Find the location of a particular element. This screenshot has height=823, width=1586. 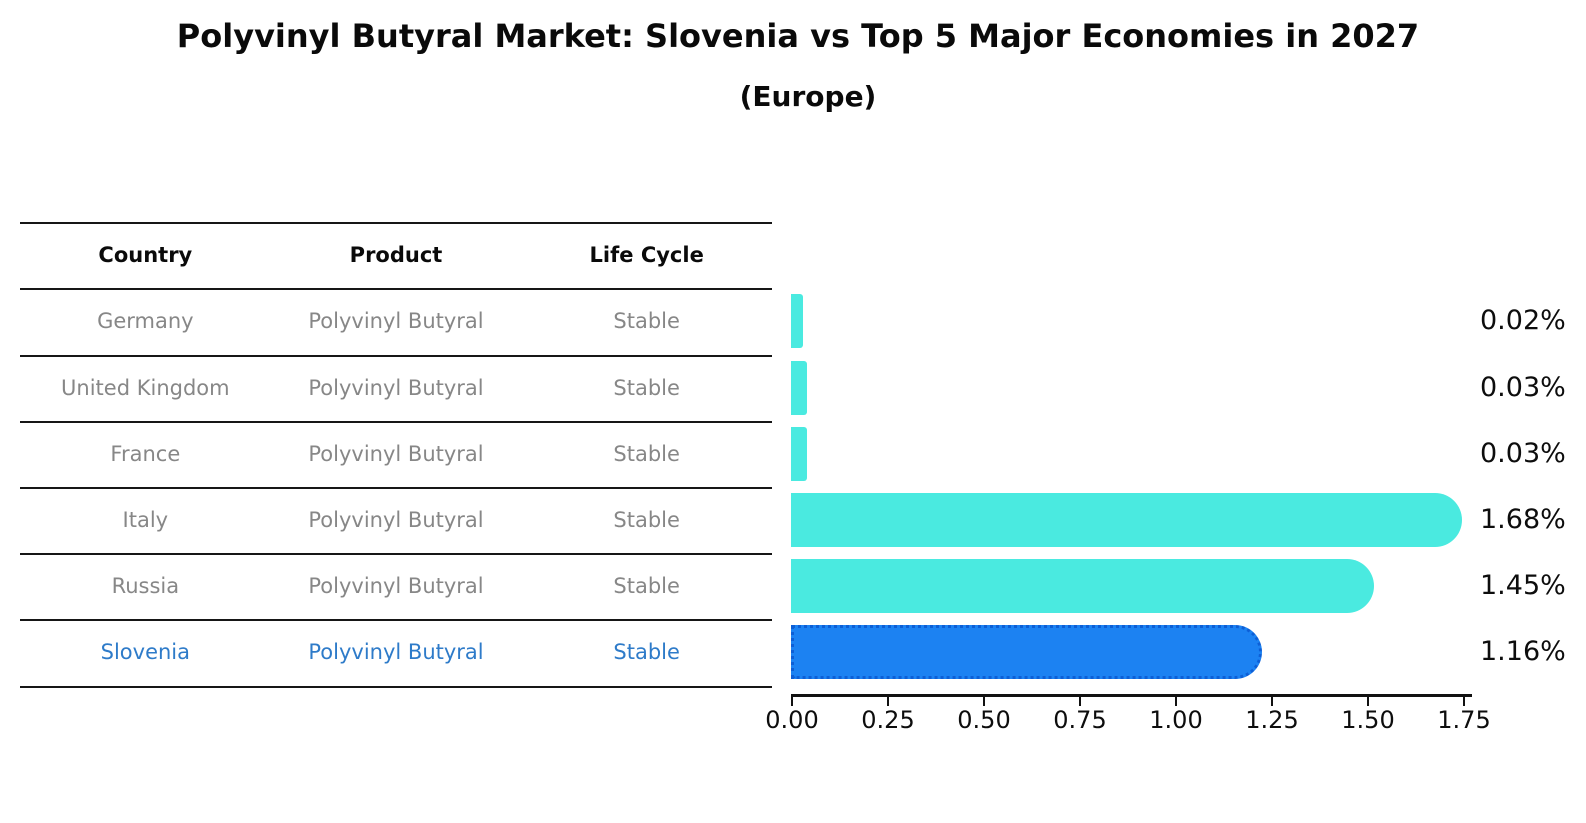

column-header-life-cycle: Life Cycle is located at coordinates (646, 255).